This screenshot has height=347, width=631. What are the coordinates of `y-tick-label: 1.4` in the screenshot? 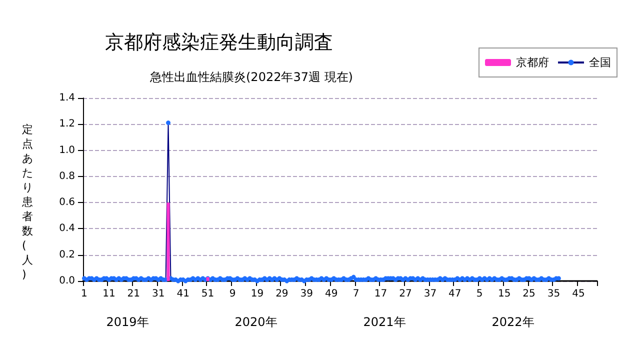 It's located at (67, 98).